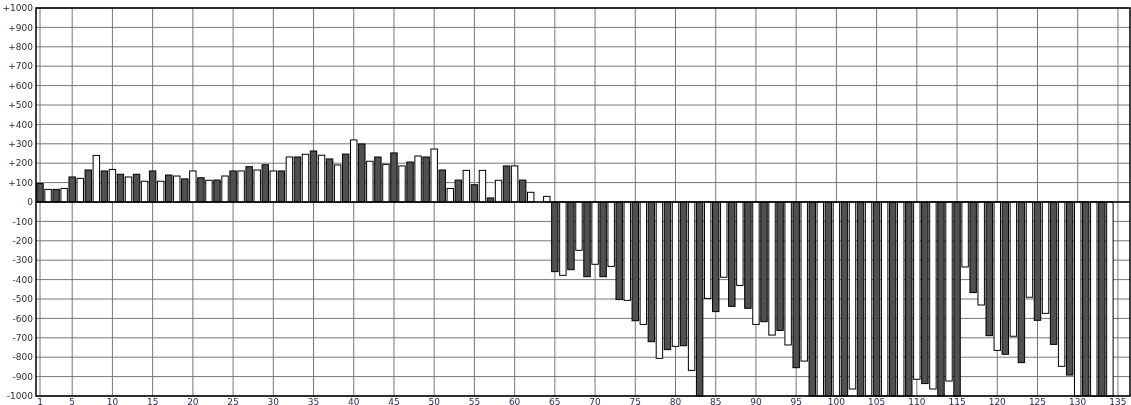  What do you see at coordinates (23, 299) in the screenshot?
I see `y-tick-label: -500` at bounding box center [23, 299].